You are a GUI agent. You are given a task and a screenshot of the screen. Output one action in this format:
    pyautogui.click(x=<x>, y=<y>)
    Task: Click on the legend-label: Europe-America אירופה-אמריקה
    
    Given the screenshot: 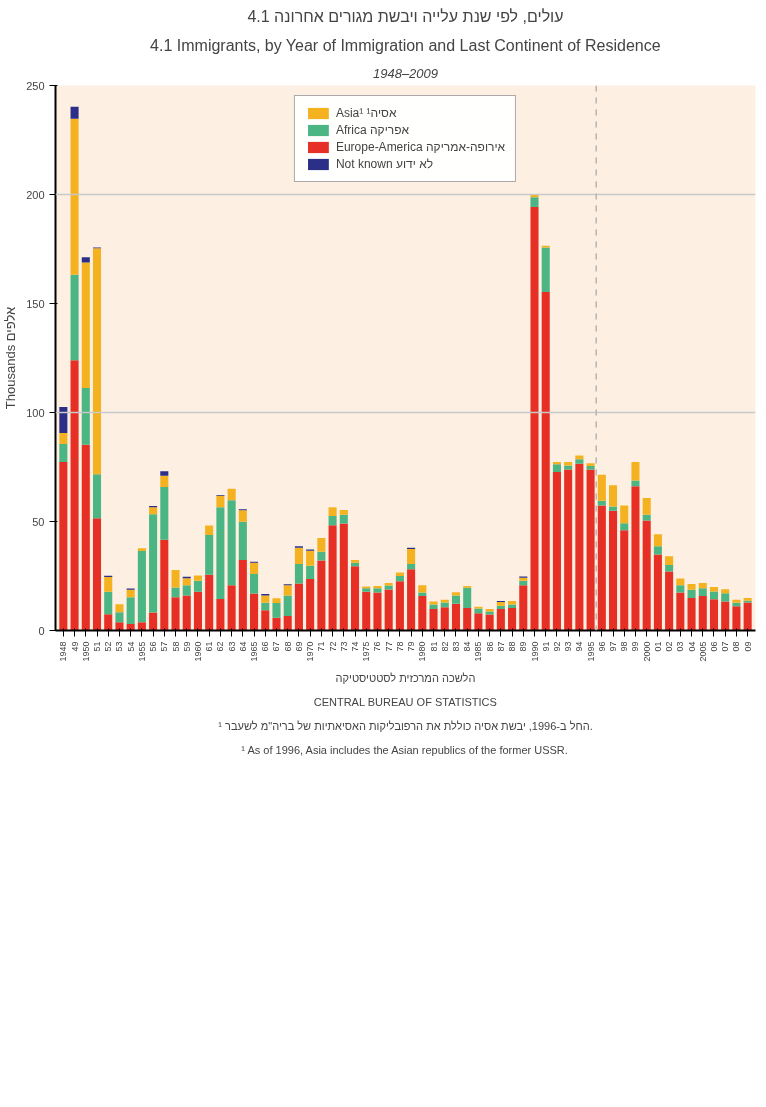 What is the action you would take?
    pyautogui.click(x=420, y=147)
    